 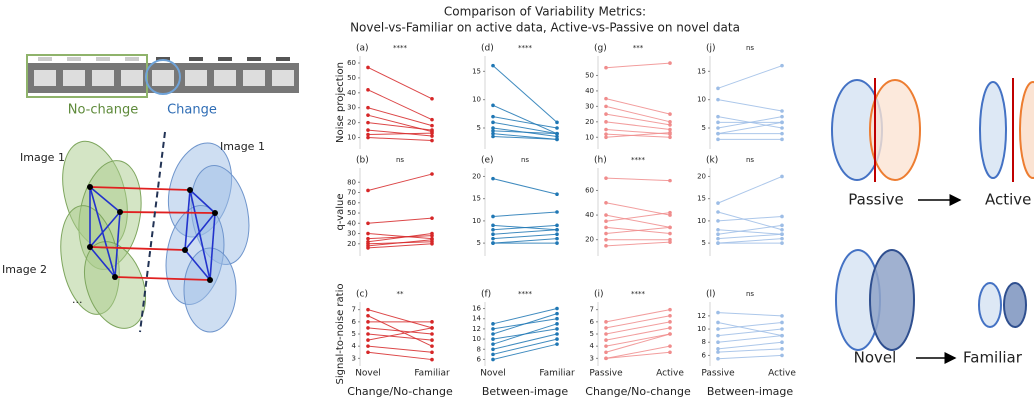 I want to click on state-label: Active, so click(x=1008, y=200).